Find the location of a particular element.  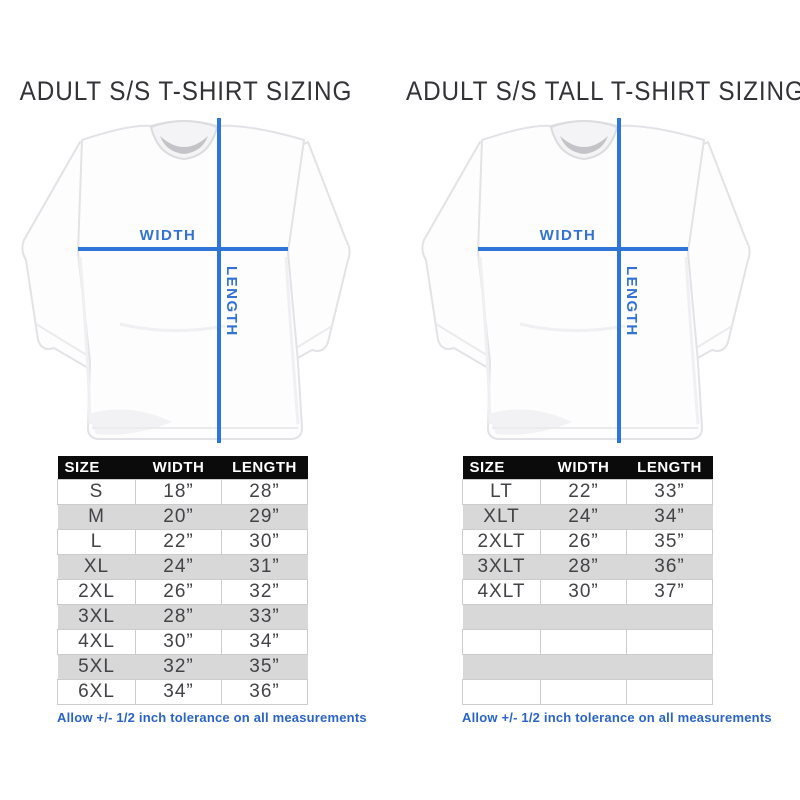

table-row: 4XLT 30” 37” is located at coordinates (587, 591).